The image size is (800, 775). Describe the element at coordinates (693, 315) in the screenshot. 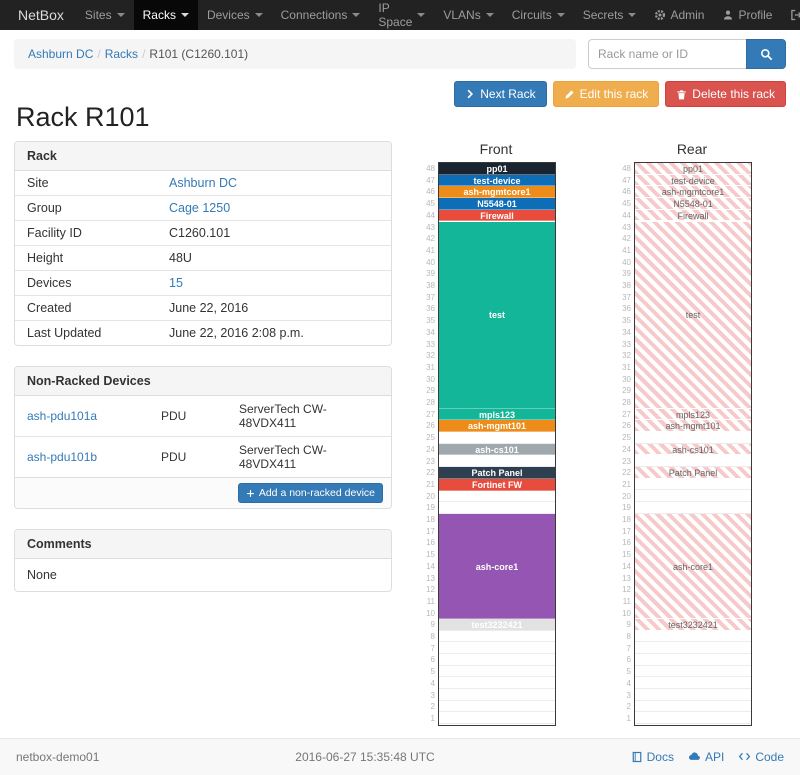

I see `device-test-rear: test` at that location.